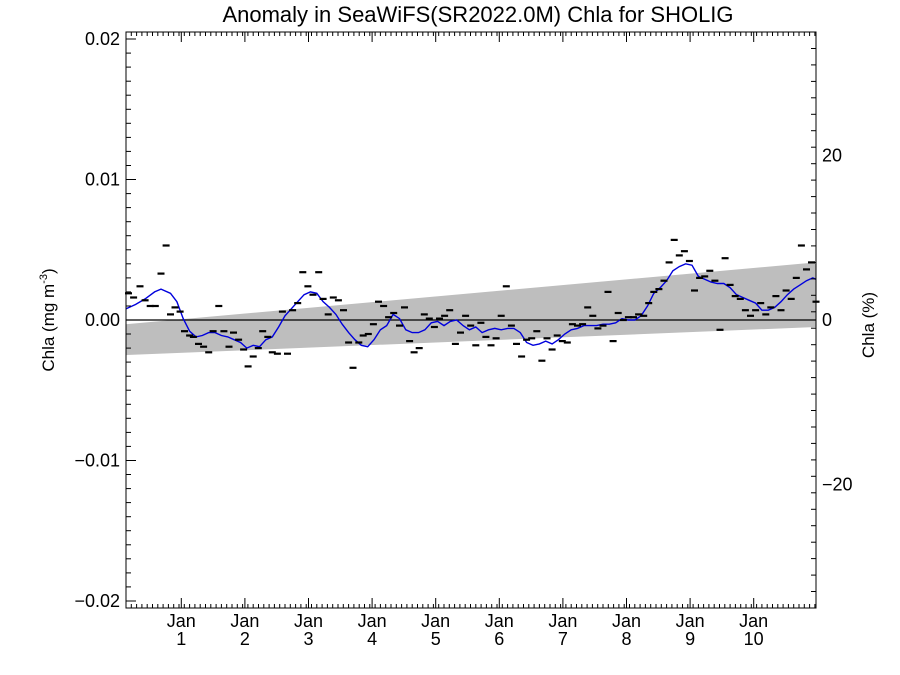 This screenshot has height=675, width=900. What do you see at coordinates (181, 639) in the screenshot?
I see `x-tick-year-label: 1` at bounding box center [181, 639].